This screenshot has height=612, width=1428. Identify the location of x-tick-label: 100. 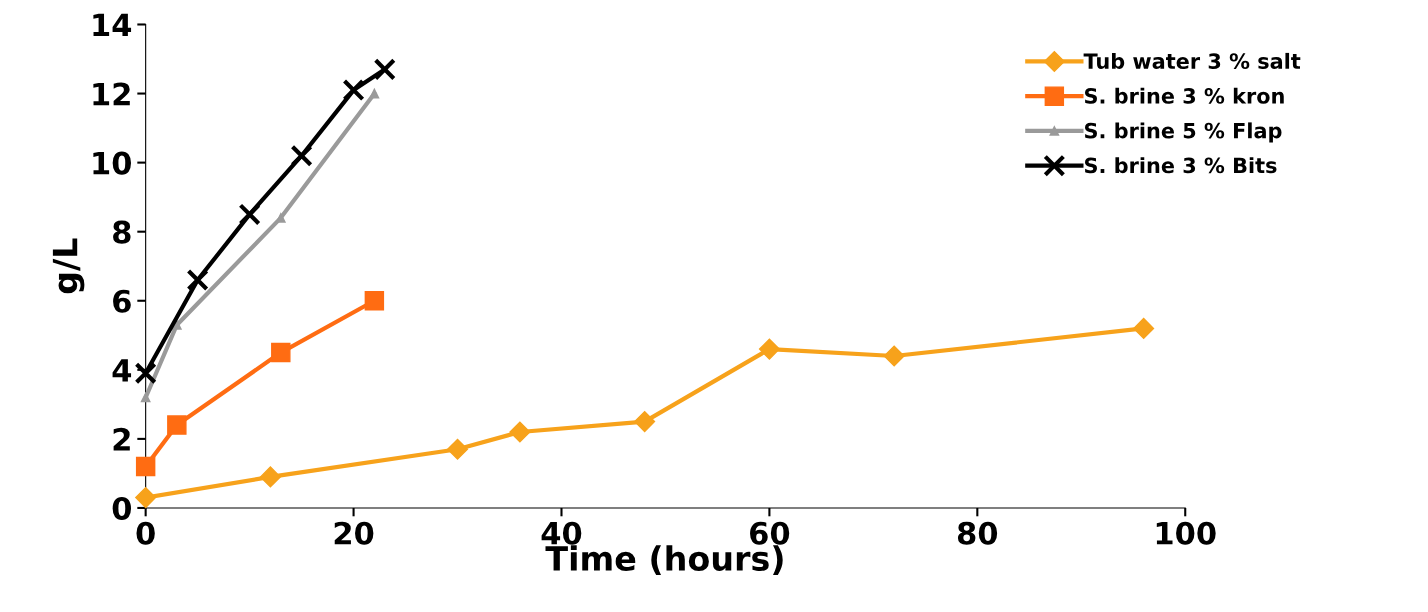
(1186, 533).